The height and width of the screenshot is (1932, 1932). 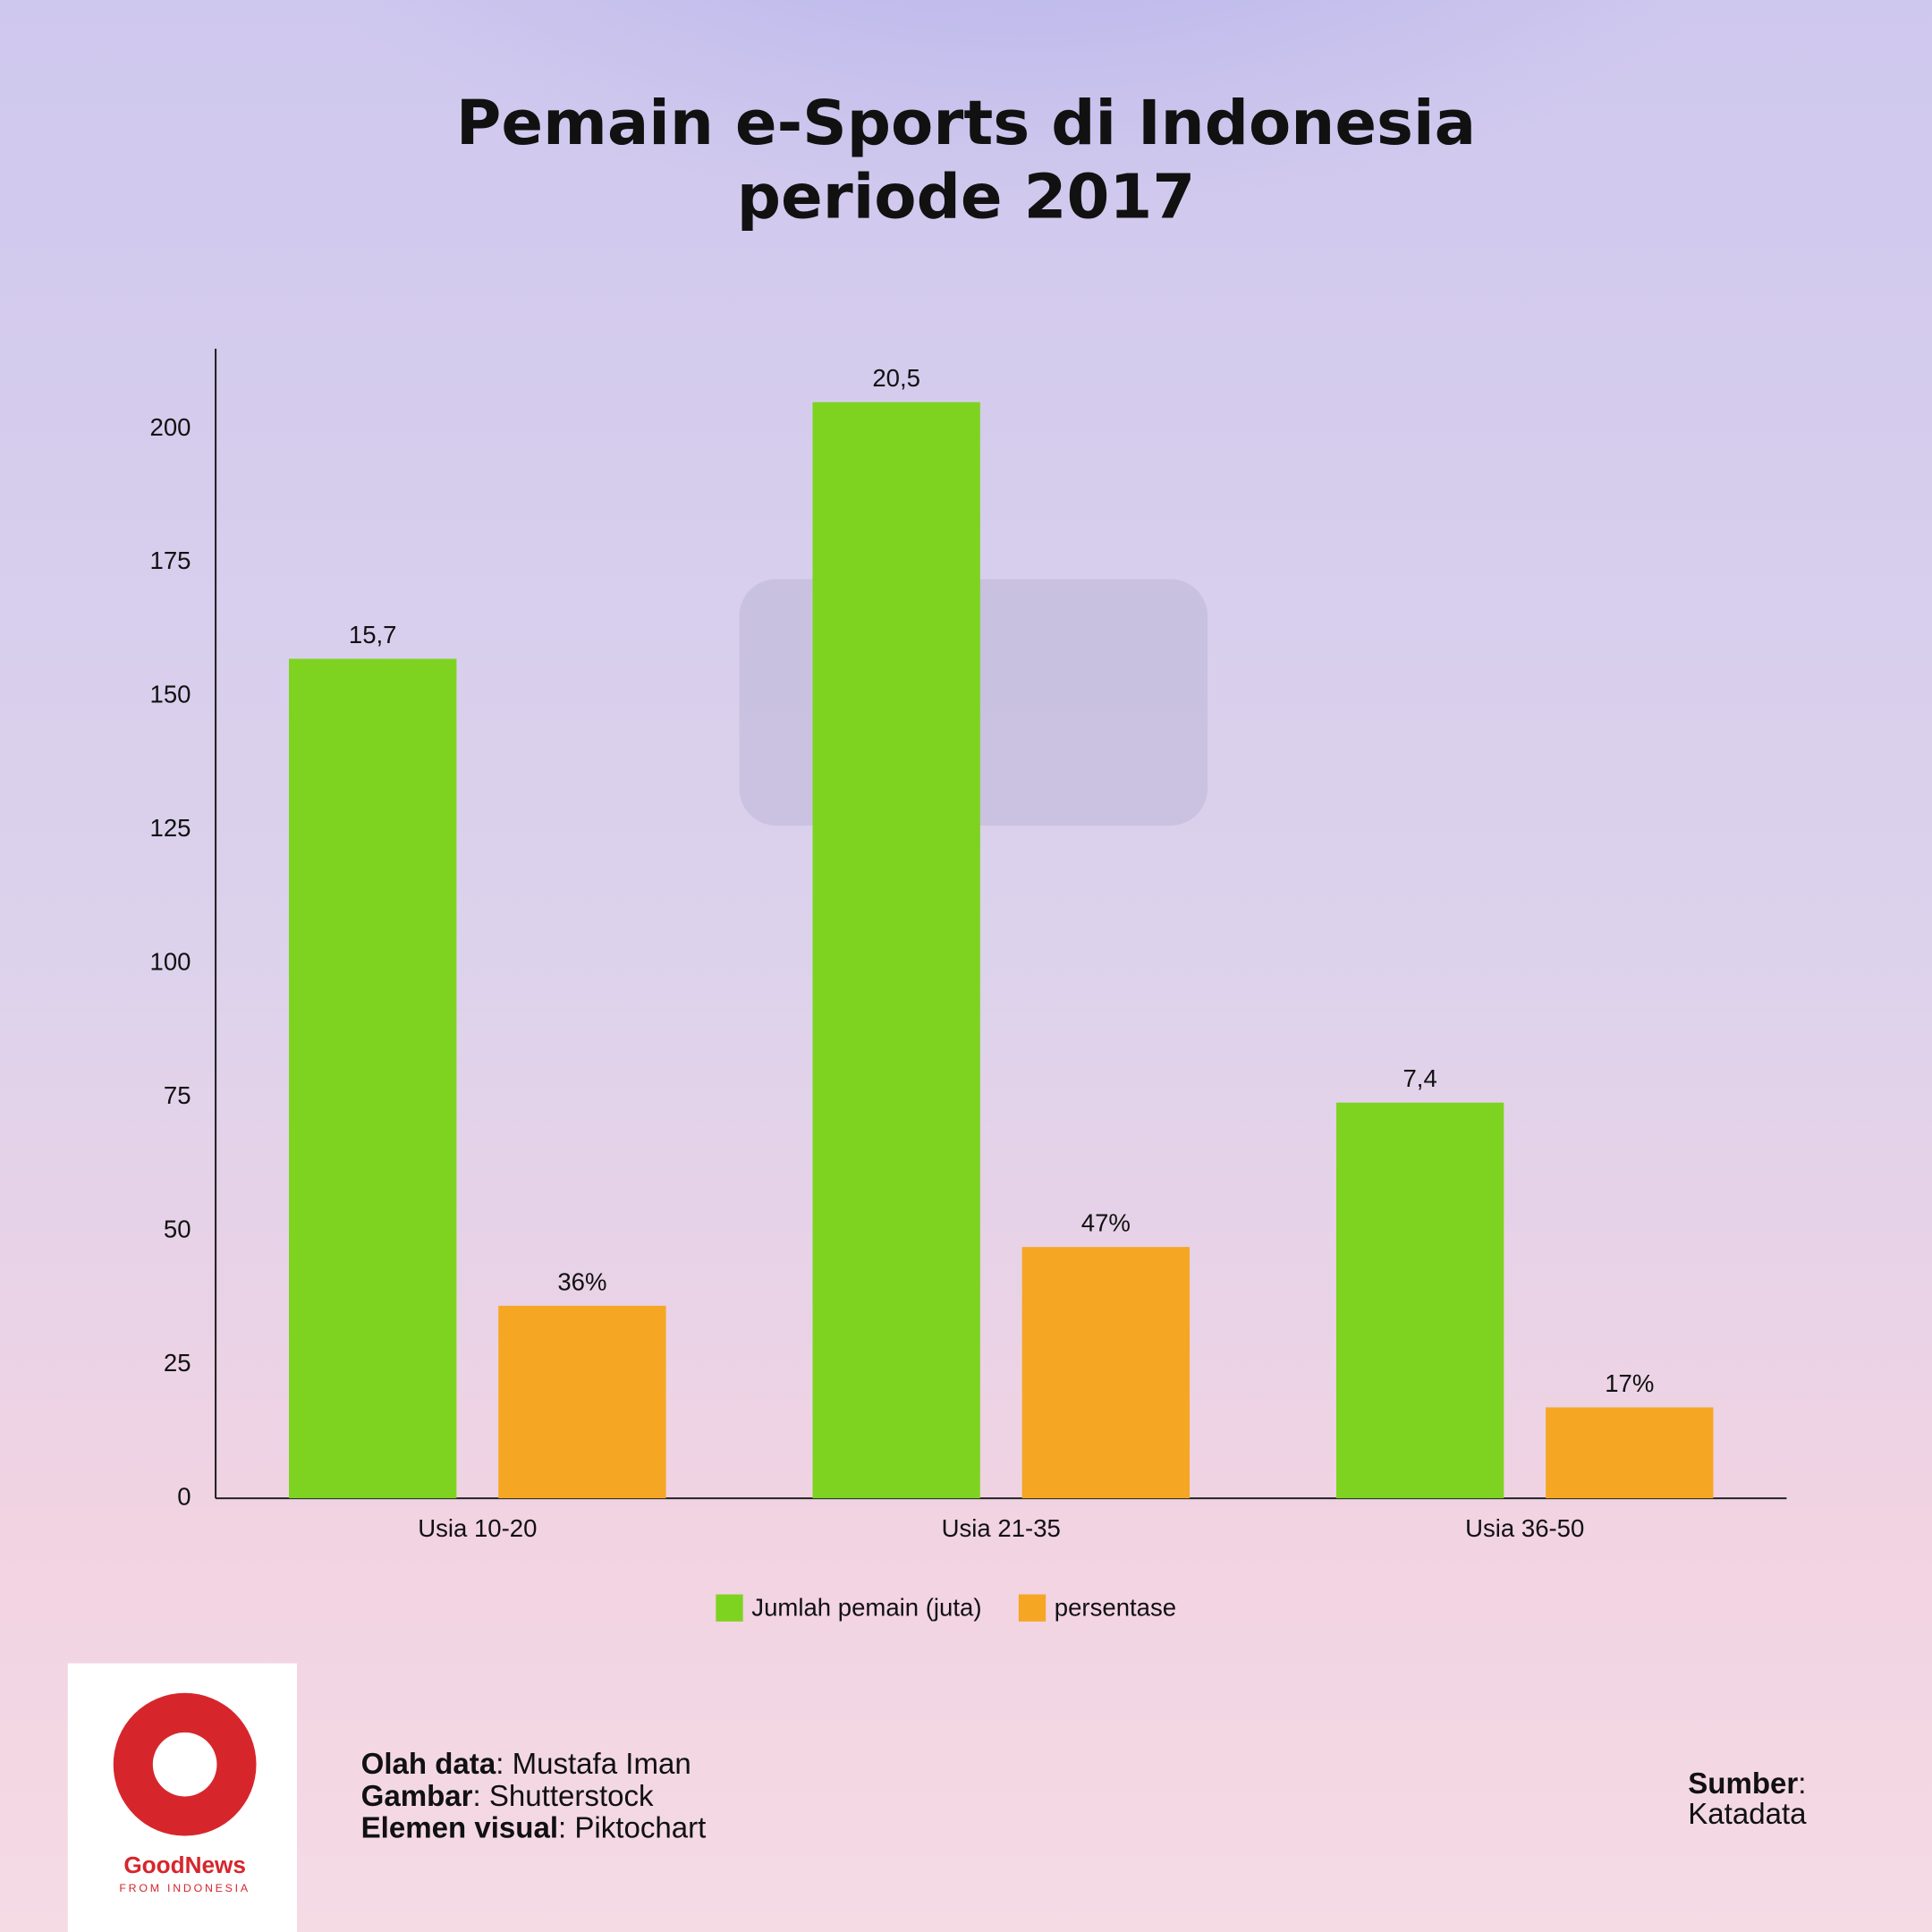 What do you see at coordinates (184, 1888) in the screenshot?
I see `logo-tagline: FROM INDONESIA` at bounding box center [184, 1888].